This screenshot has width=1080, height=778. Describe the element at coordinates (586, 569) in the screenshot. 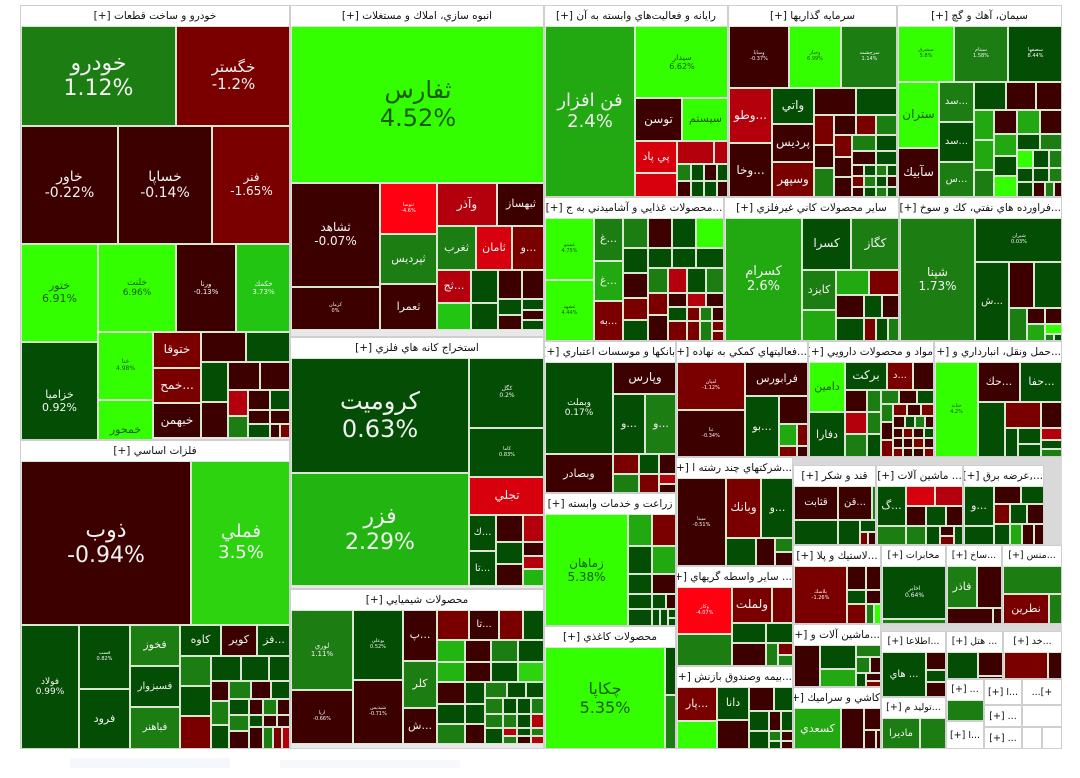

I see `stock-tile: زماهان 5.38%` at that location.